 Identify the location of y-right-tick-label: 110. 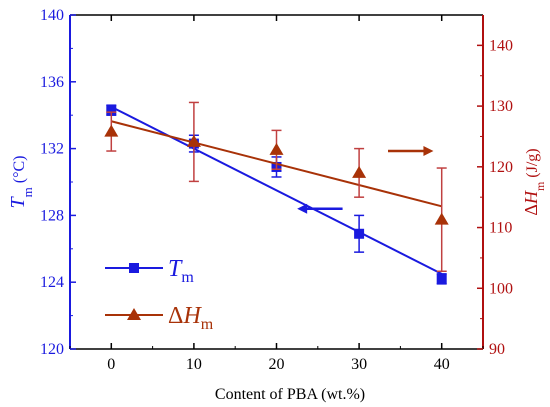
(500, 228).